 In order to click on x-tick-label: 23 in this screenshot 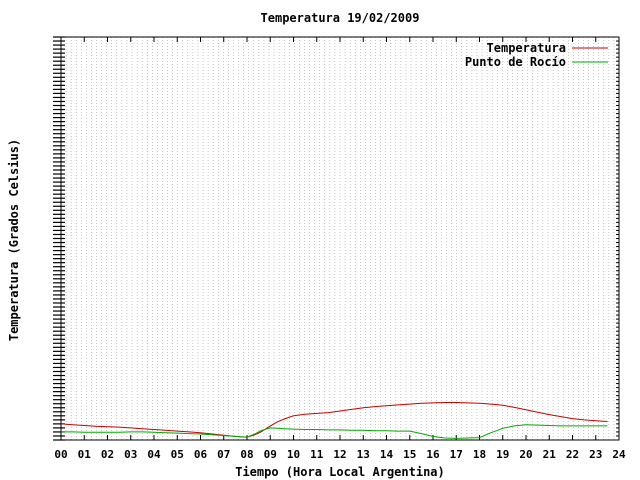, I will do `click(595, 454)`.